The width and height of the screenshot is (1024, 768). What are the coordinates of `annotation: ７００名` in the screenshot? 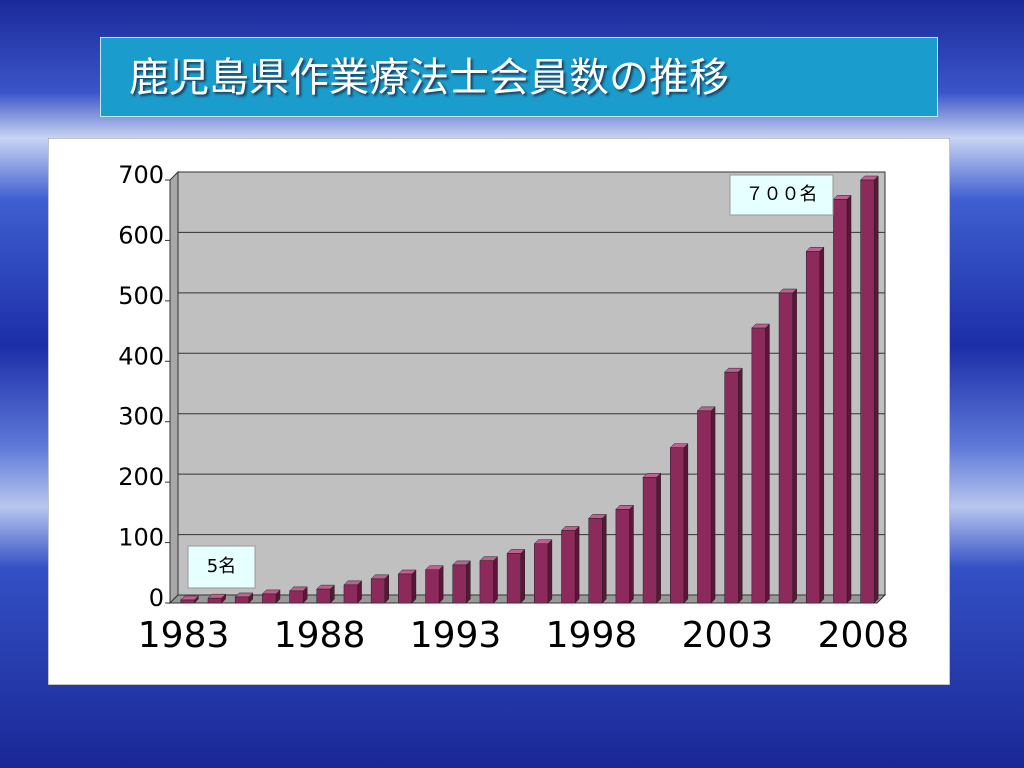 It's located at (782, 194).